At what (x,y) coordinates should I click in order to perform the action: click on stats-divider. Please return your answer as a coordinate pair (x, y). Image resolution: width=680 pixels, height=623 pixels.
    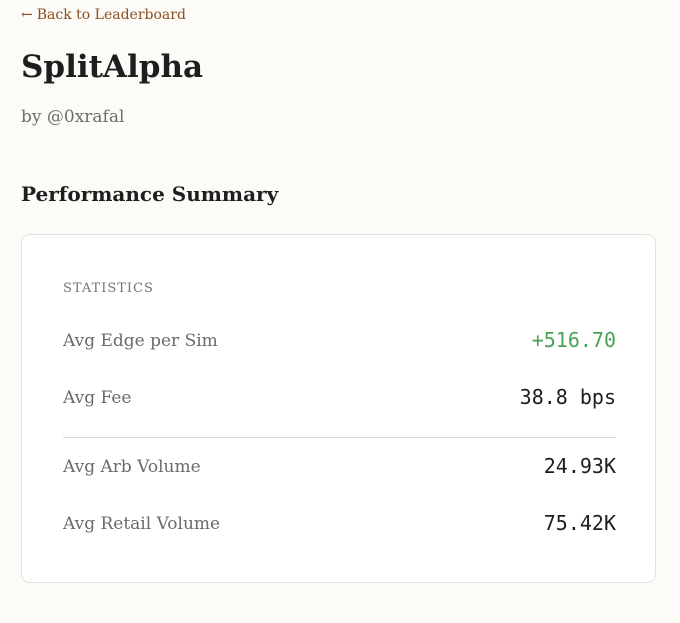
    Looking at the image, I should click on (339, 437).